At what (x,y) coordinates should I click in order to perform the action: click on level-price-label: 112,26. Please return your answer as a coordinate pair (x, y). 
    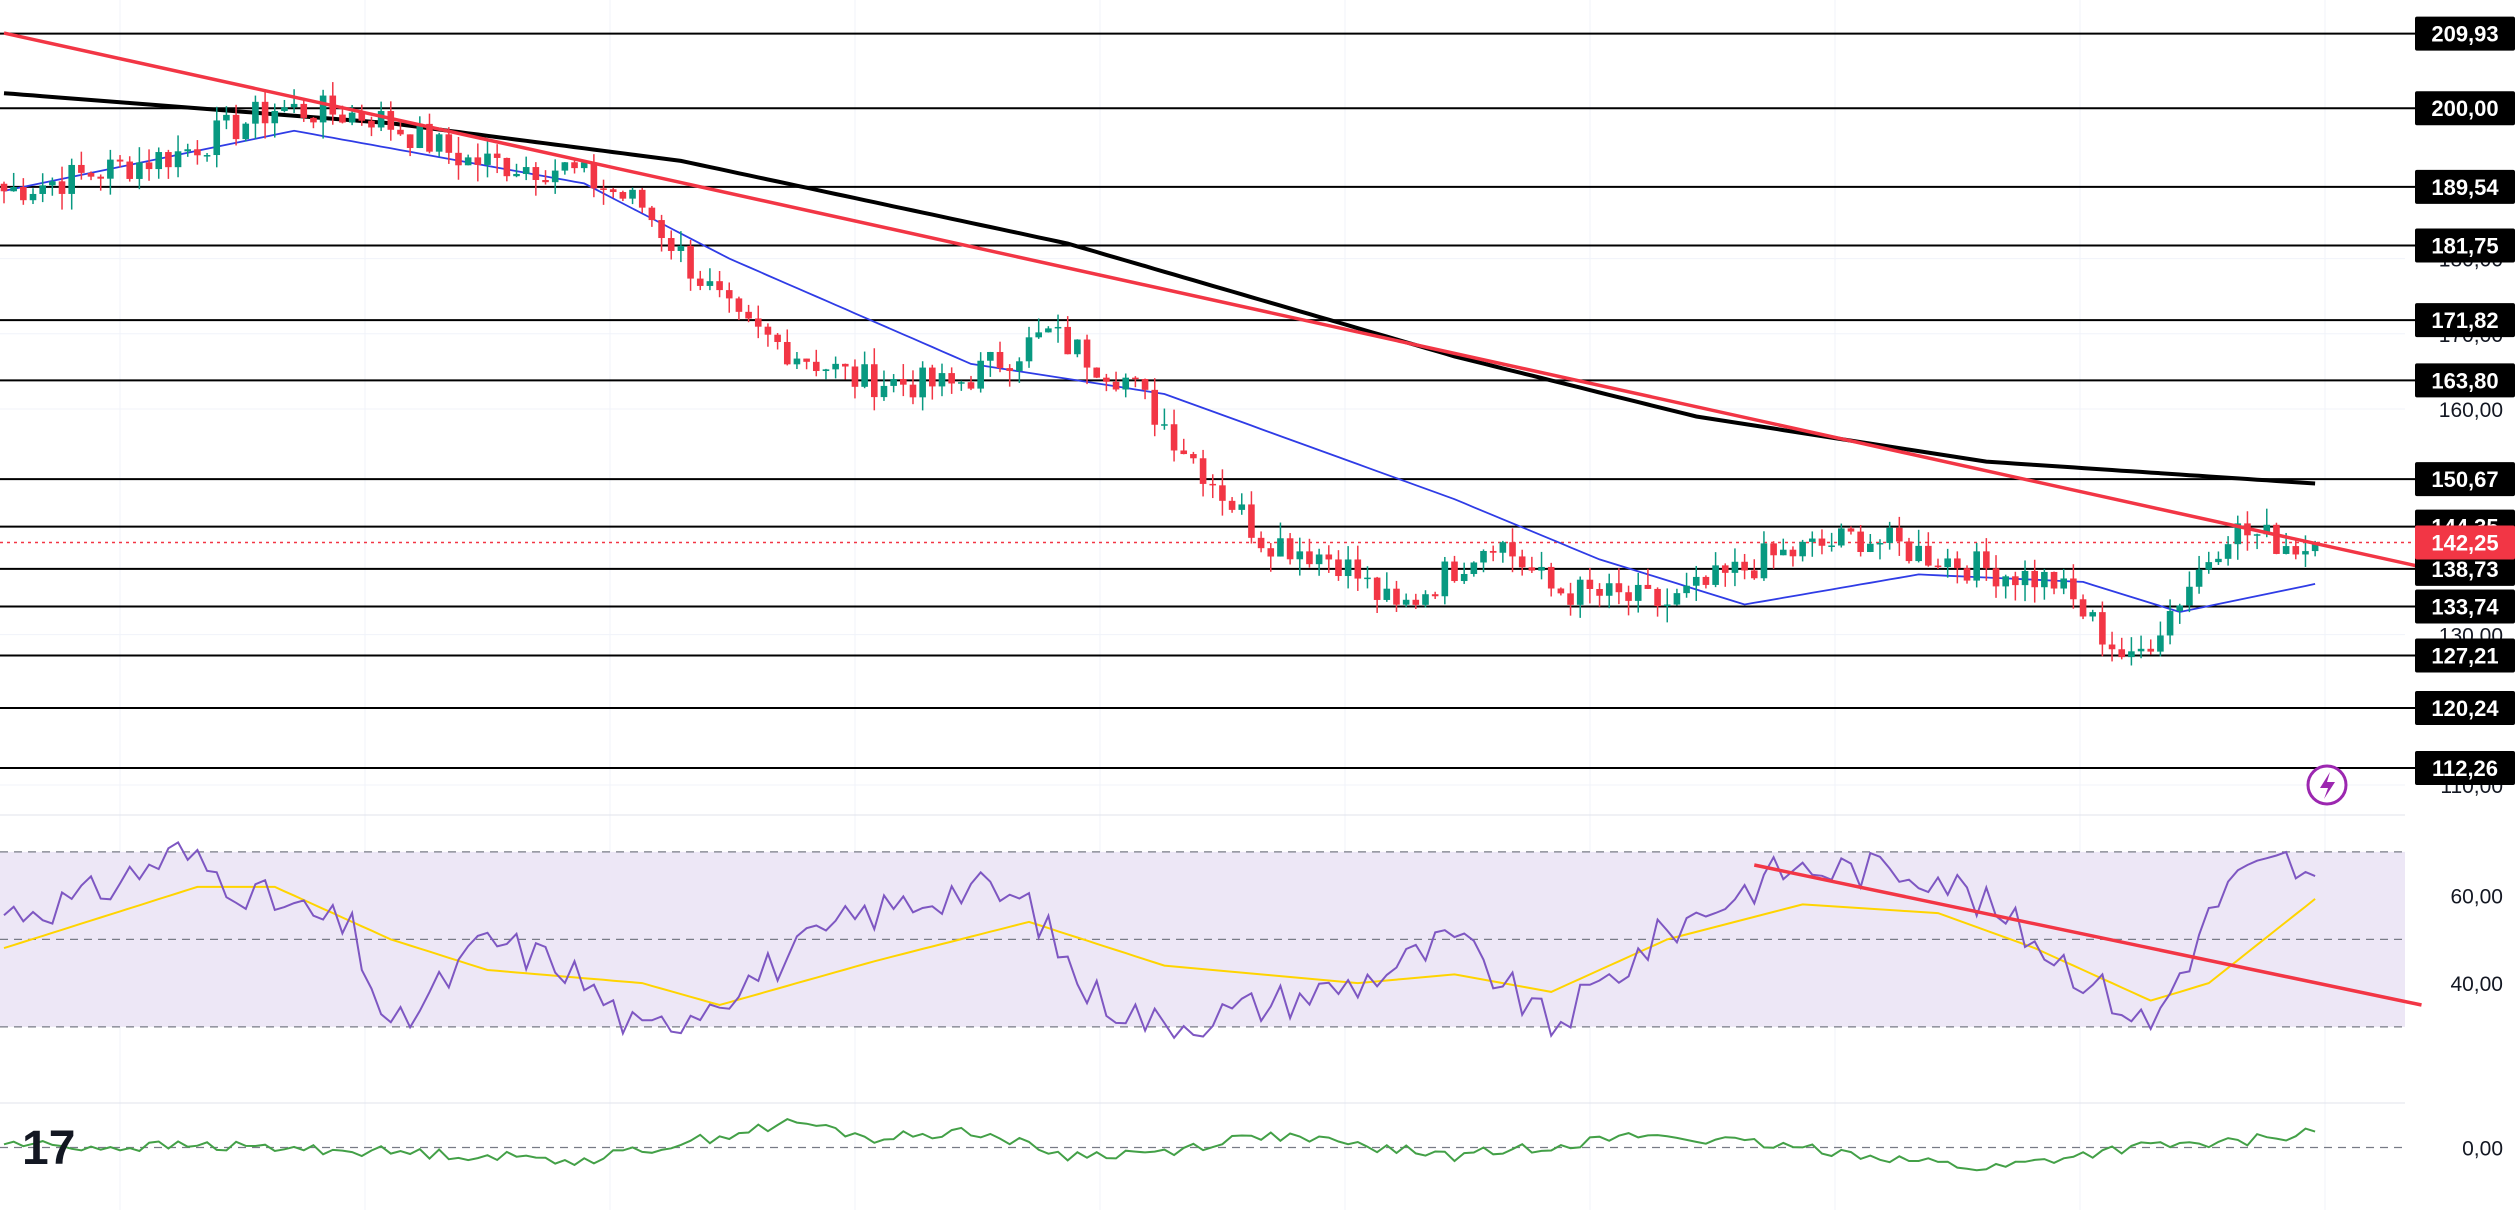
    Looking at the image, I should click on (2465, 767).